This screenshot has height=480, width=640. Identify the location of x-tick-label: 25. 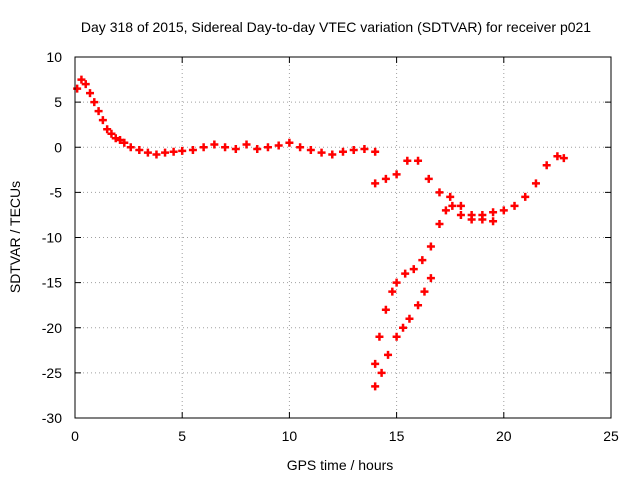
(611, 436).